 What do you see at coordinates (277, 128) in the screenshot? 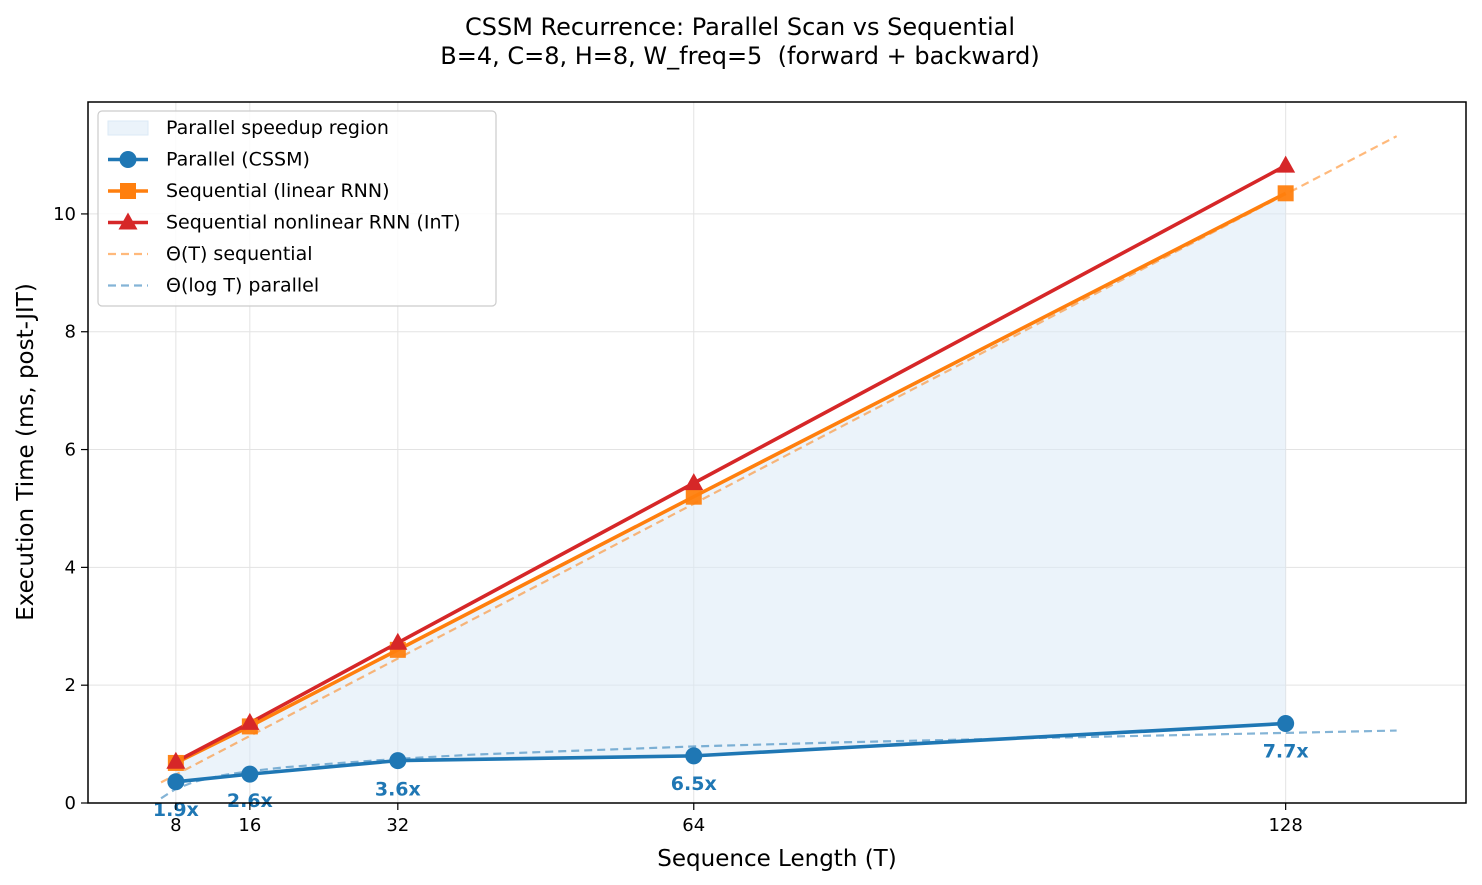
I see `legend-label: Parallel speedup region` at bounding box center [277, 128].